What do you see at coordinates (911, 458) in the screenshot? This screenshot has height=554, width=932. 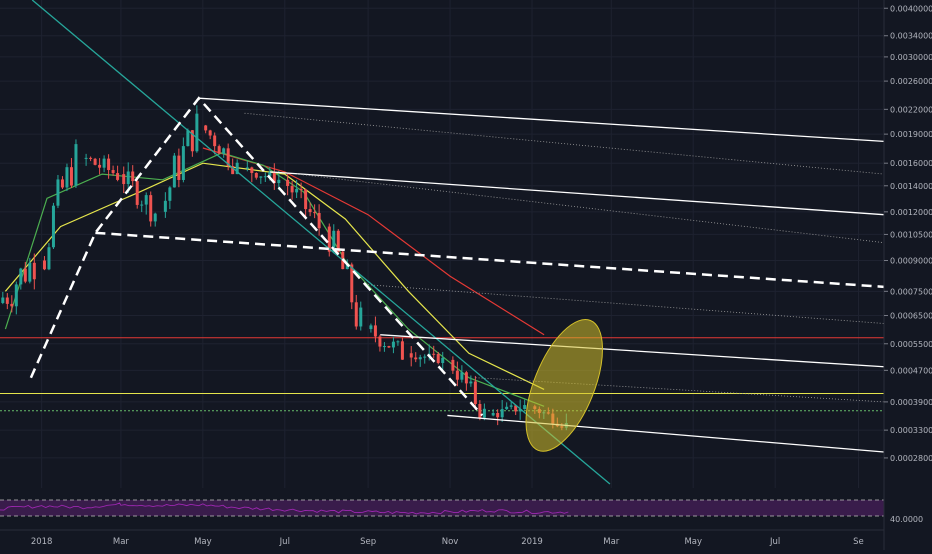 I see `y-tick-label: 0.00028000` at bounding box center [911, 458].